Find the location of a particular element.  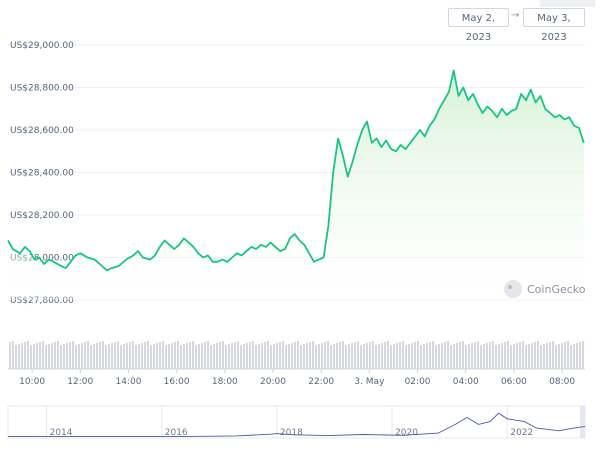

navigator-year-label: 2014 is located at coordinates (61, 433).